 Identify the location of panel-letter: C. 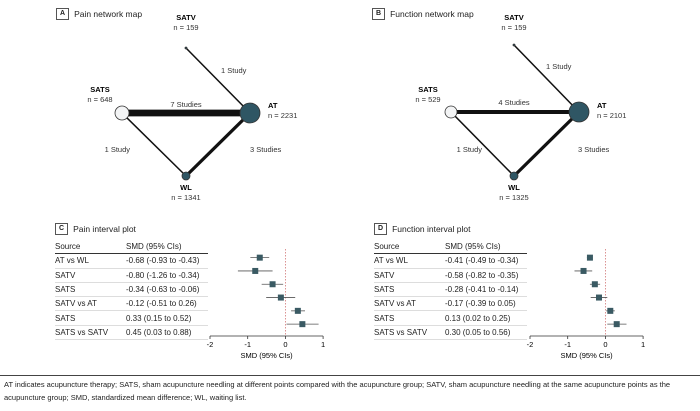
(62, 229).